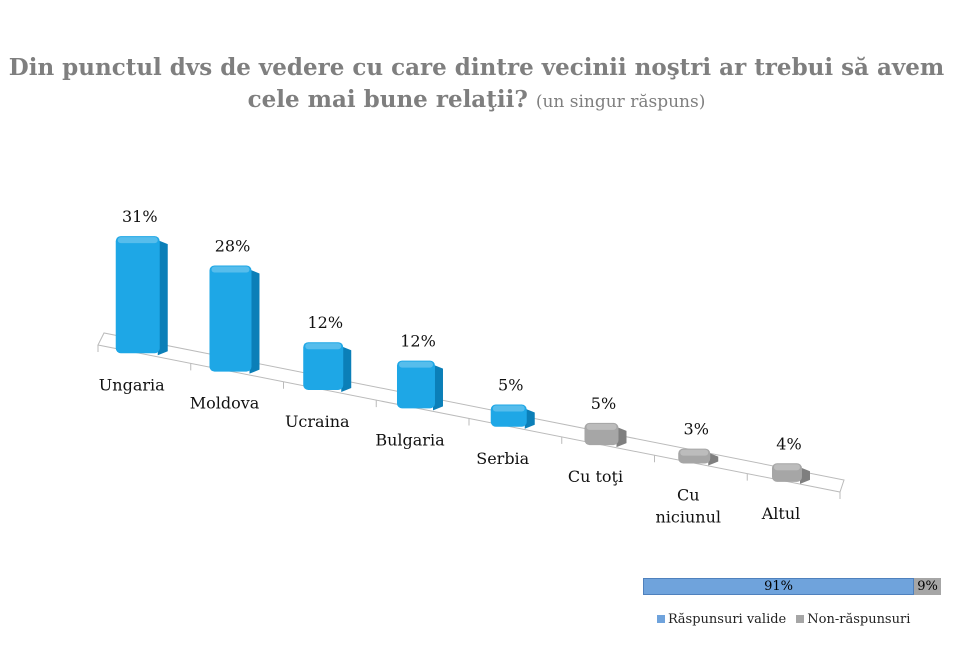 Image resolution: width=953 pixels, height=658 pixels. I want to click on legend-swatch-valid, so click(661, 619).